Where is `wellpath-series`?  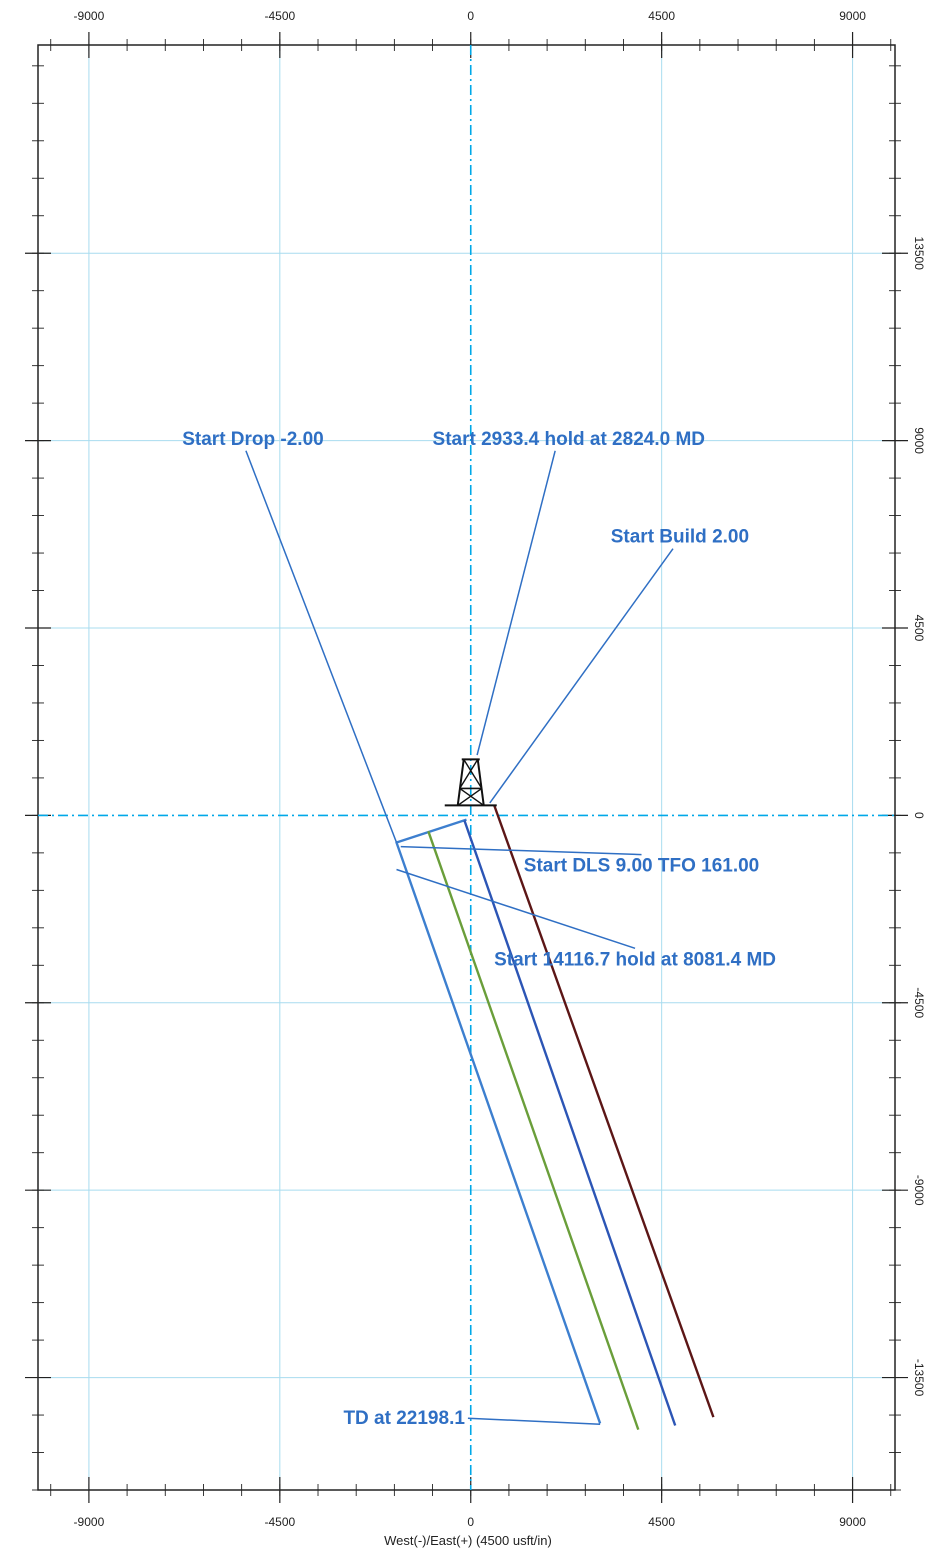
wellpath-series is located at coordinates (555, 1117).